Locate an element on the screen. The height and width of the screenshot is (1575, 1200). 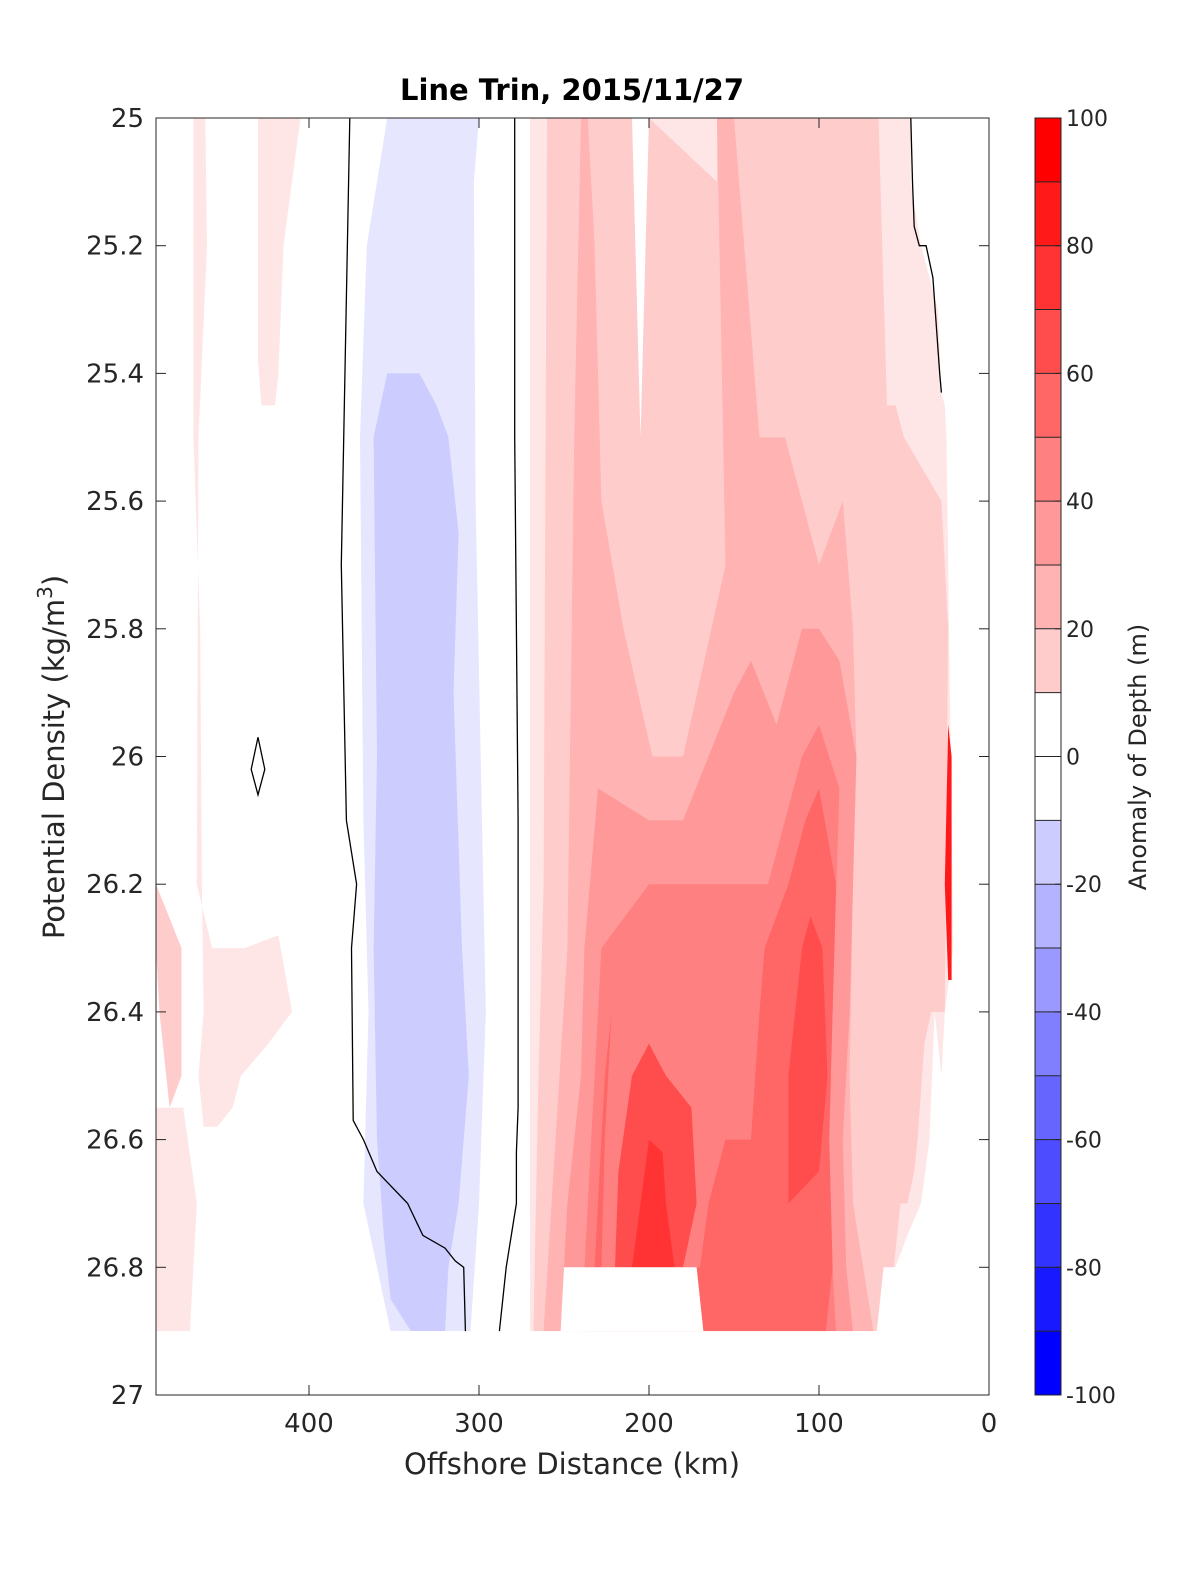
x-tick-label-0: 400 is located at coordinates (309, 1424).